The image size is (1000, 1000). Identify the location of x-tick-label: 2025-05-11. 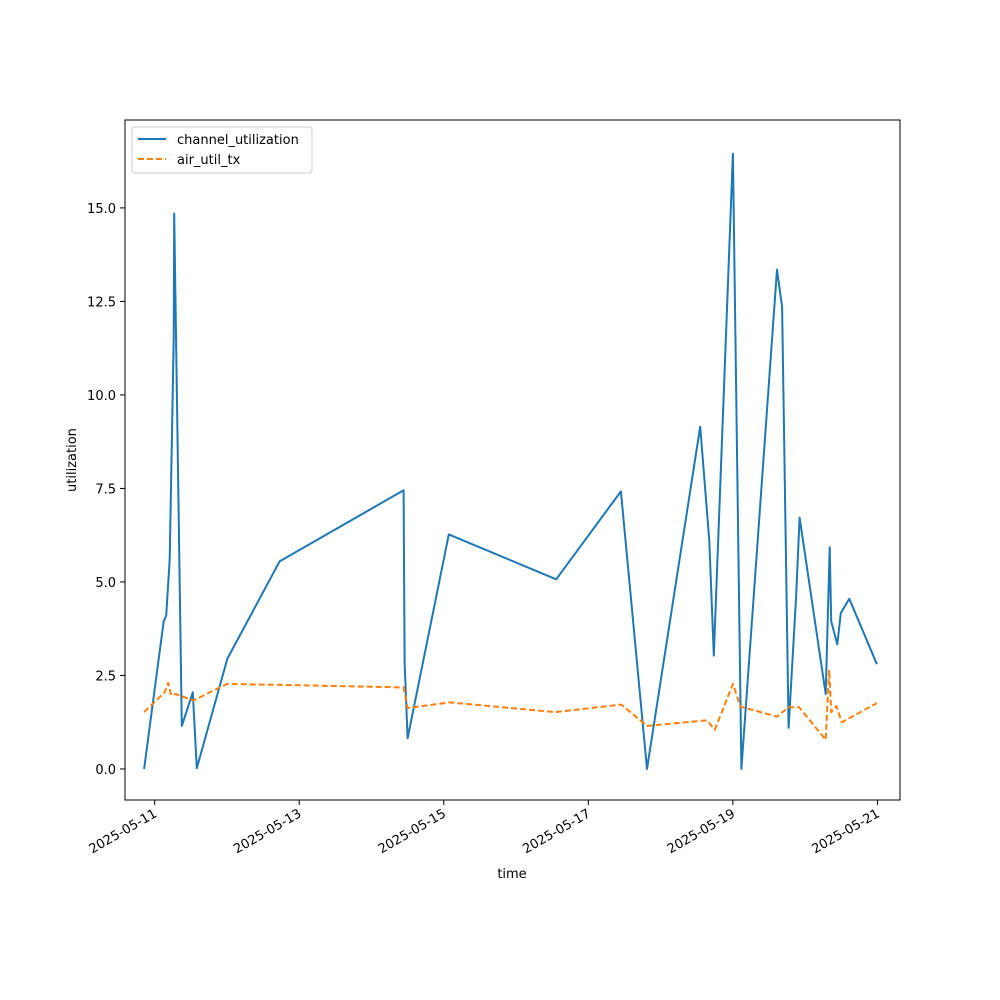
(123, 831).